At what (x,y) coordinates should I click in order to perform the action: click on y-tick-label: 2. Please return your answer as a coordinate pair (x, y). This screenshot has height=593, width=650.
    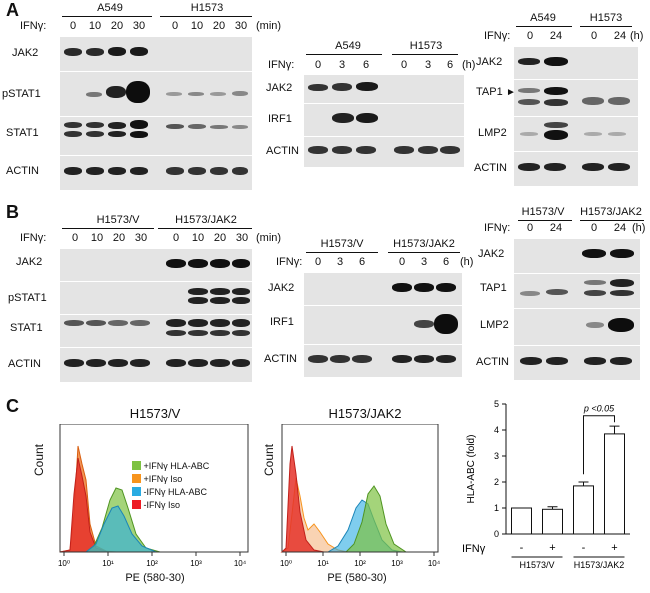
    Looking at the image, I should click on (496, 482).